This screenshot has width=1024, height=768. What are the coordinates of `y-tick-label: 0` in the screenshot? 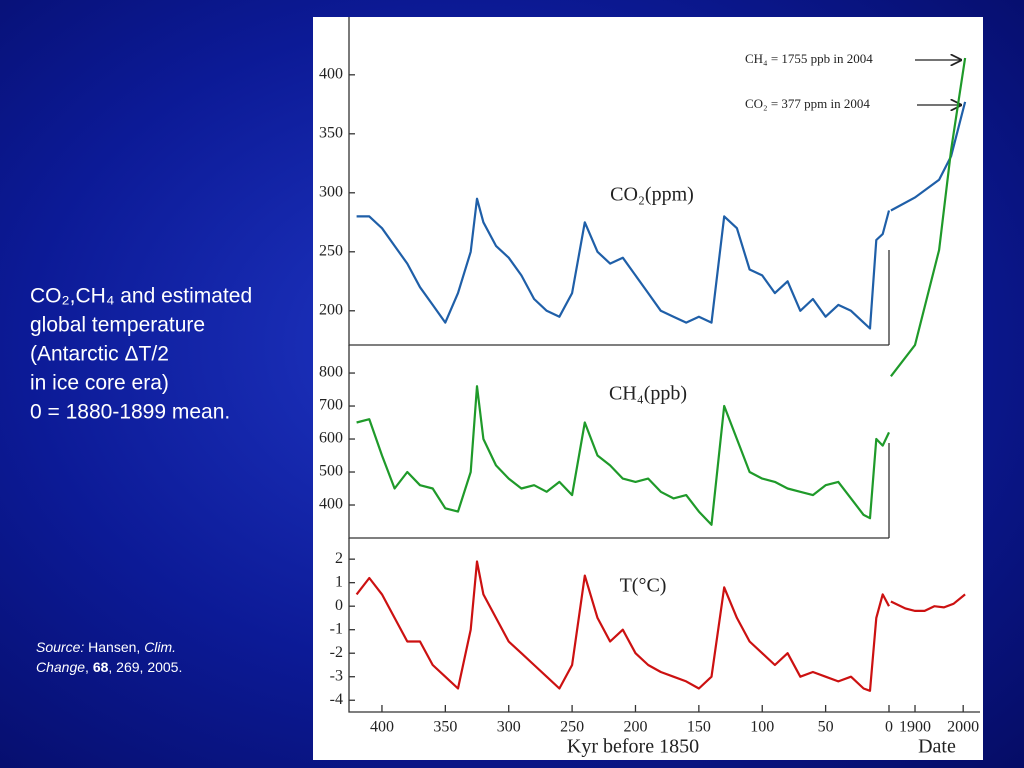 It's located at (339, 605).